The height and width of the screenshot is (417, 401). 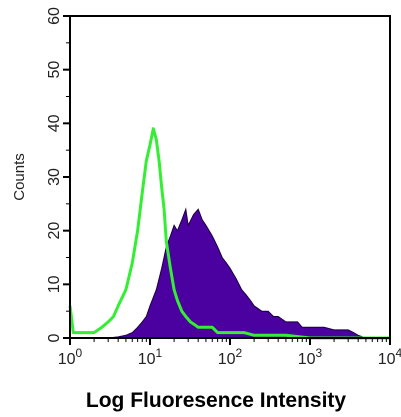 I want to click on y-tick-label: 50, so click(x=54, y=70).